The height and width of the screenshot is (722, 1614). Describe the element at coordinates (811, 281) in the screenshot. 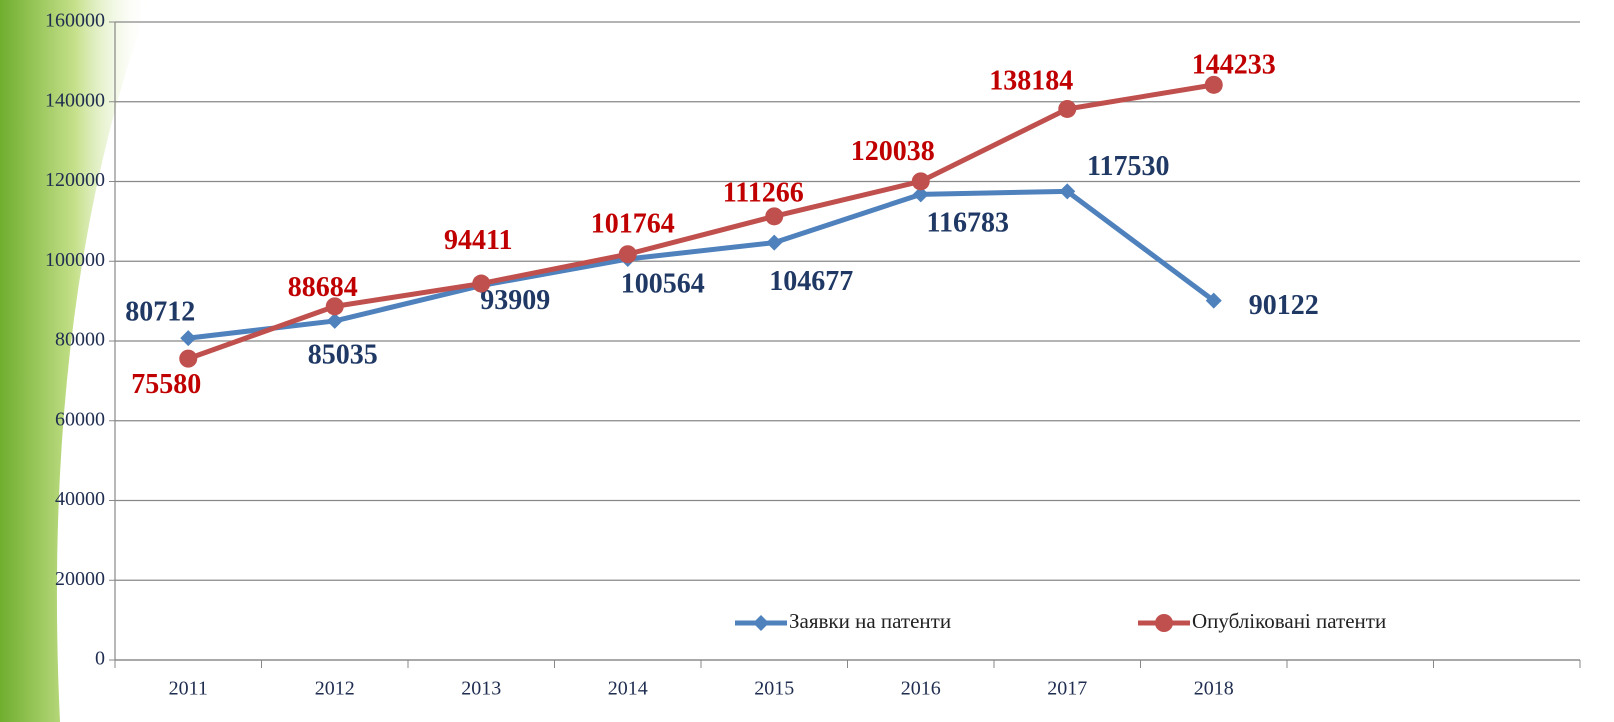

I see `data-label: 104677` at that location.